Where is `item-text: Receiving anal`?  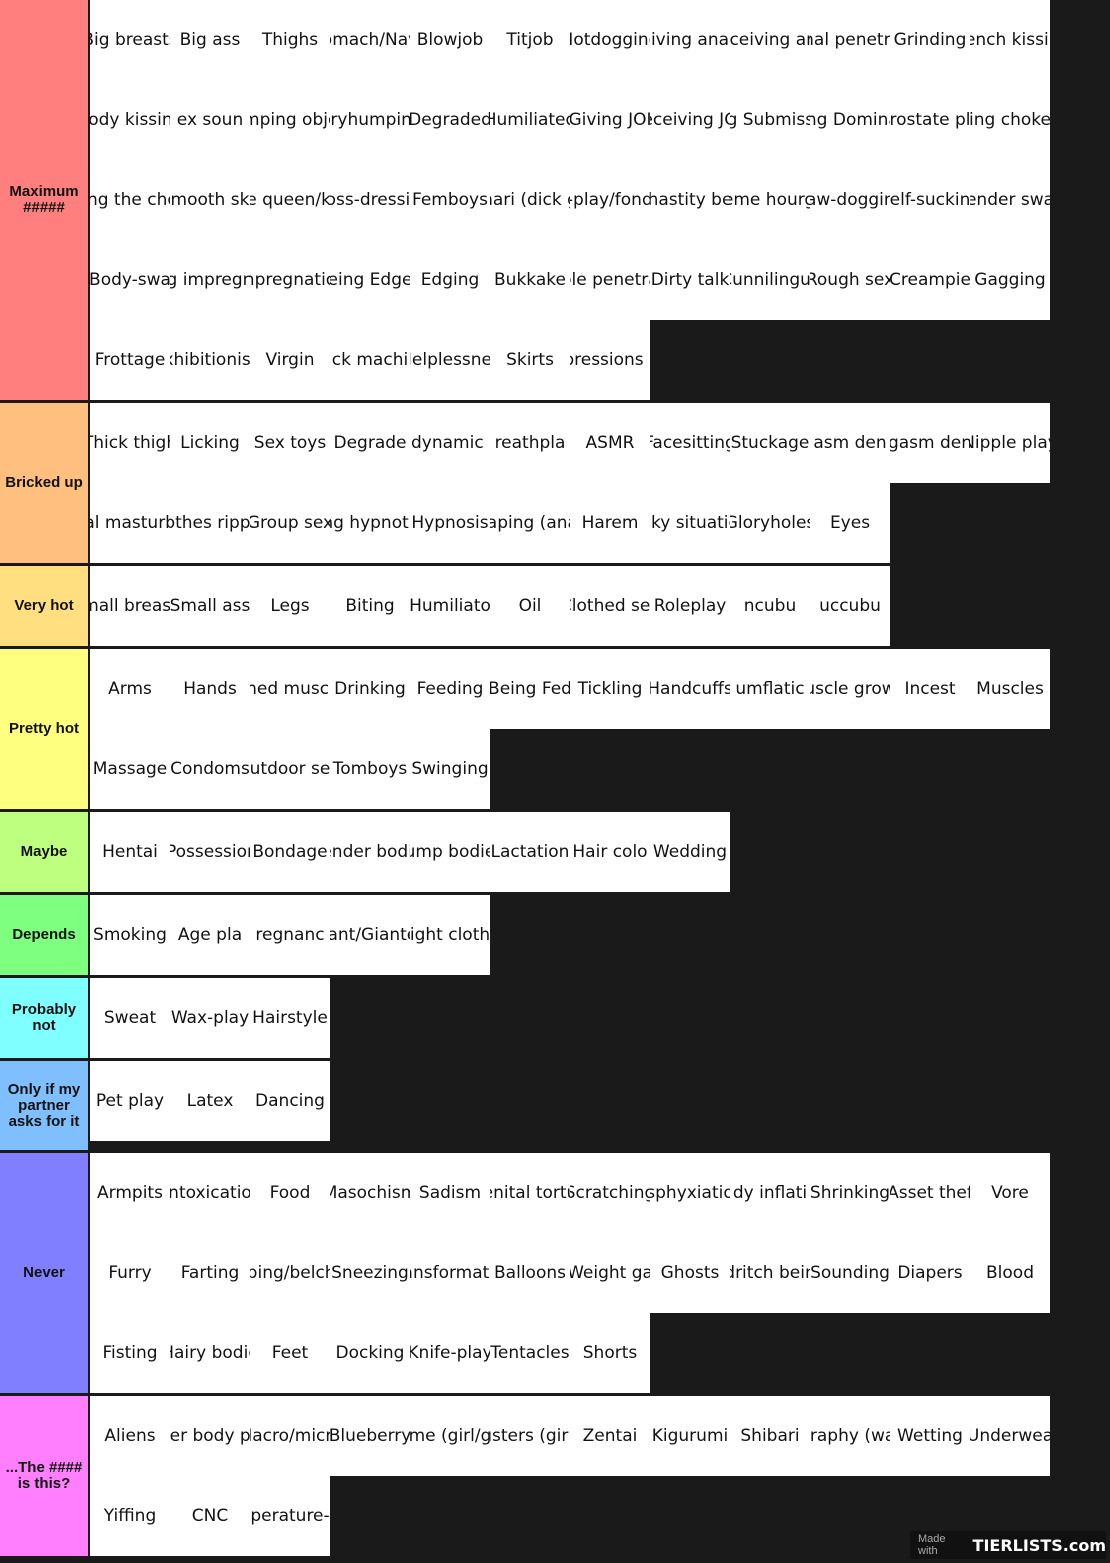 item-text: Receiving anal is located at coordinates (770, 40).